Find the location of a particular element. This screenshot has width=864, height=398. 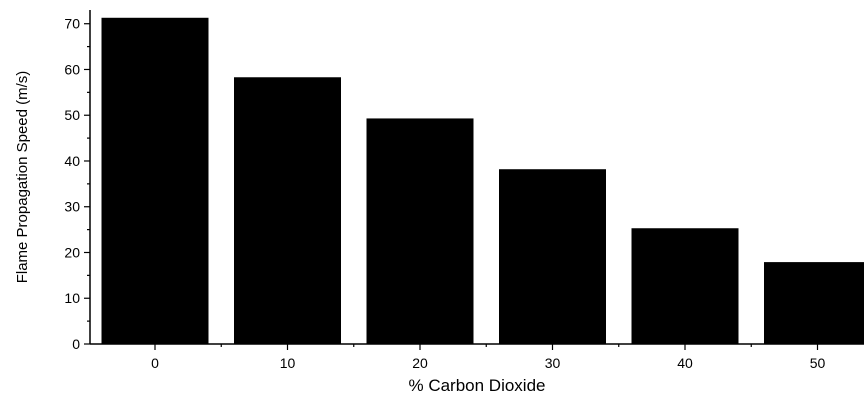

y-tick-label-70: 70 is located at coordinates (72, 24).